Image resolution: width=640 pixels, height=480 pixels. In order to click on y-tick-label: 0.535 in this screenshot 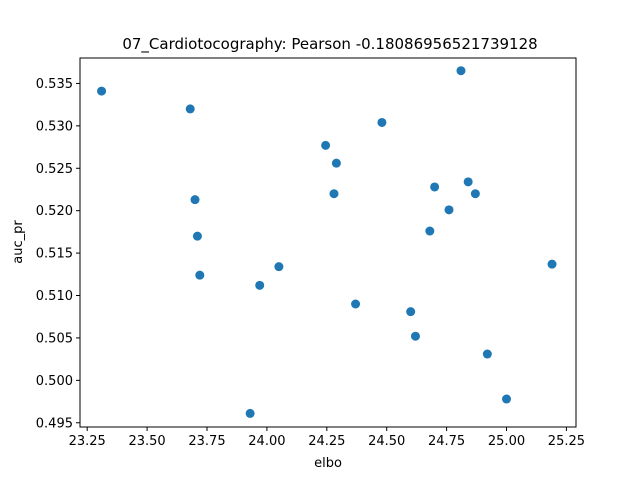, I will do `click(54, 84)`.